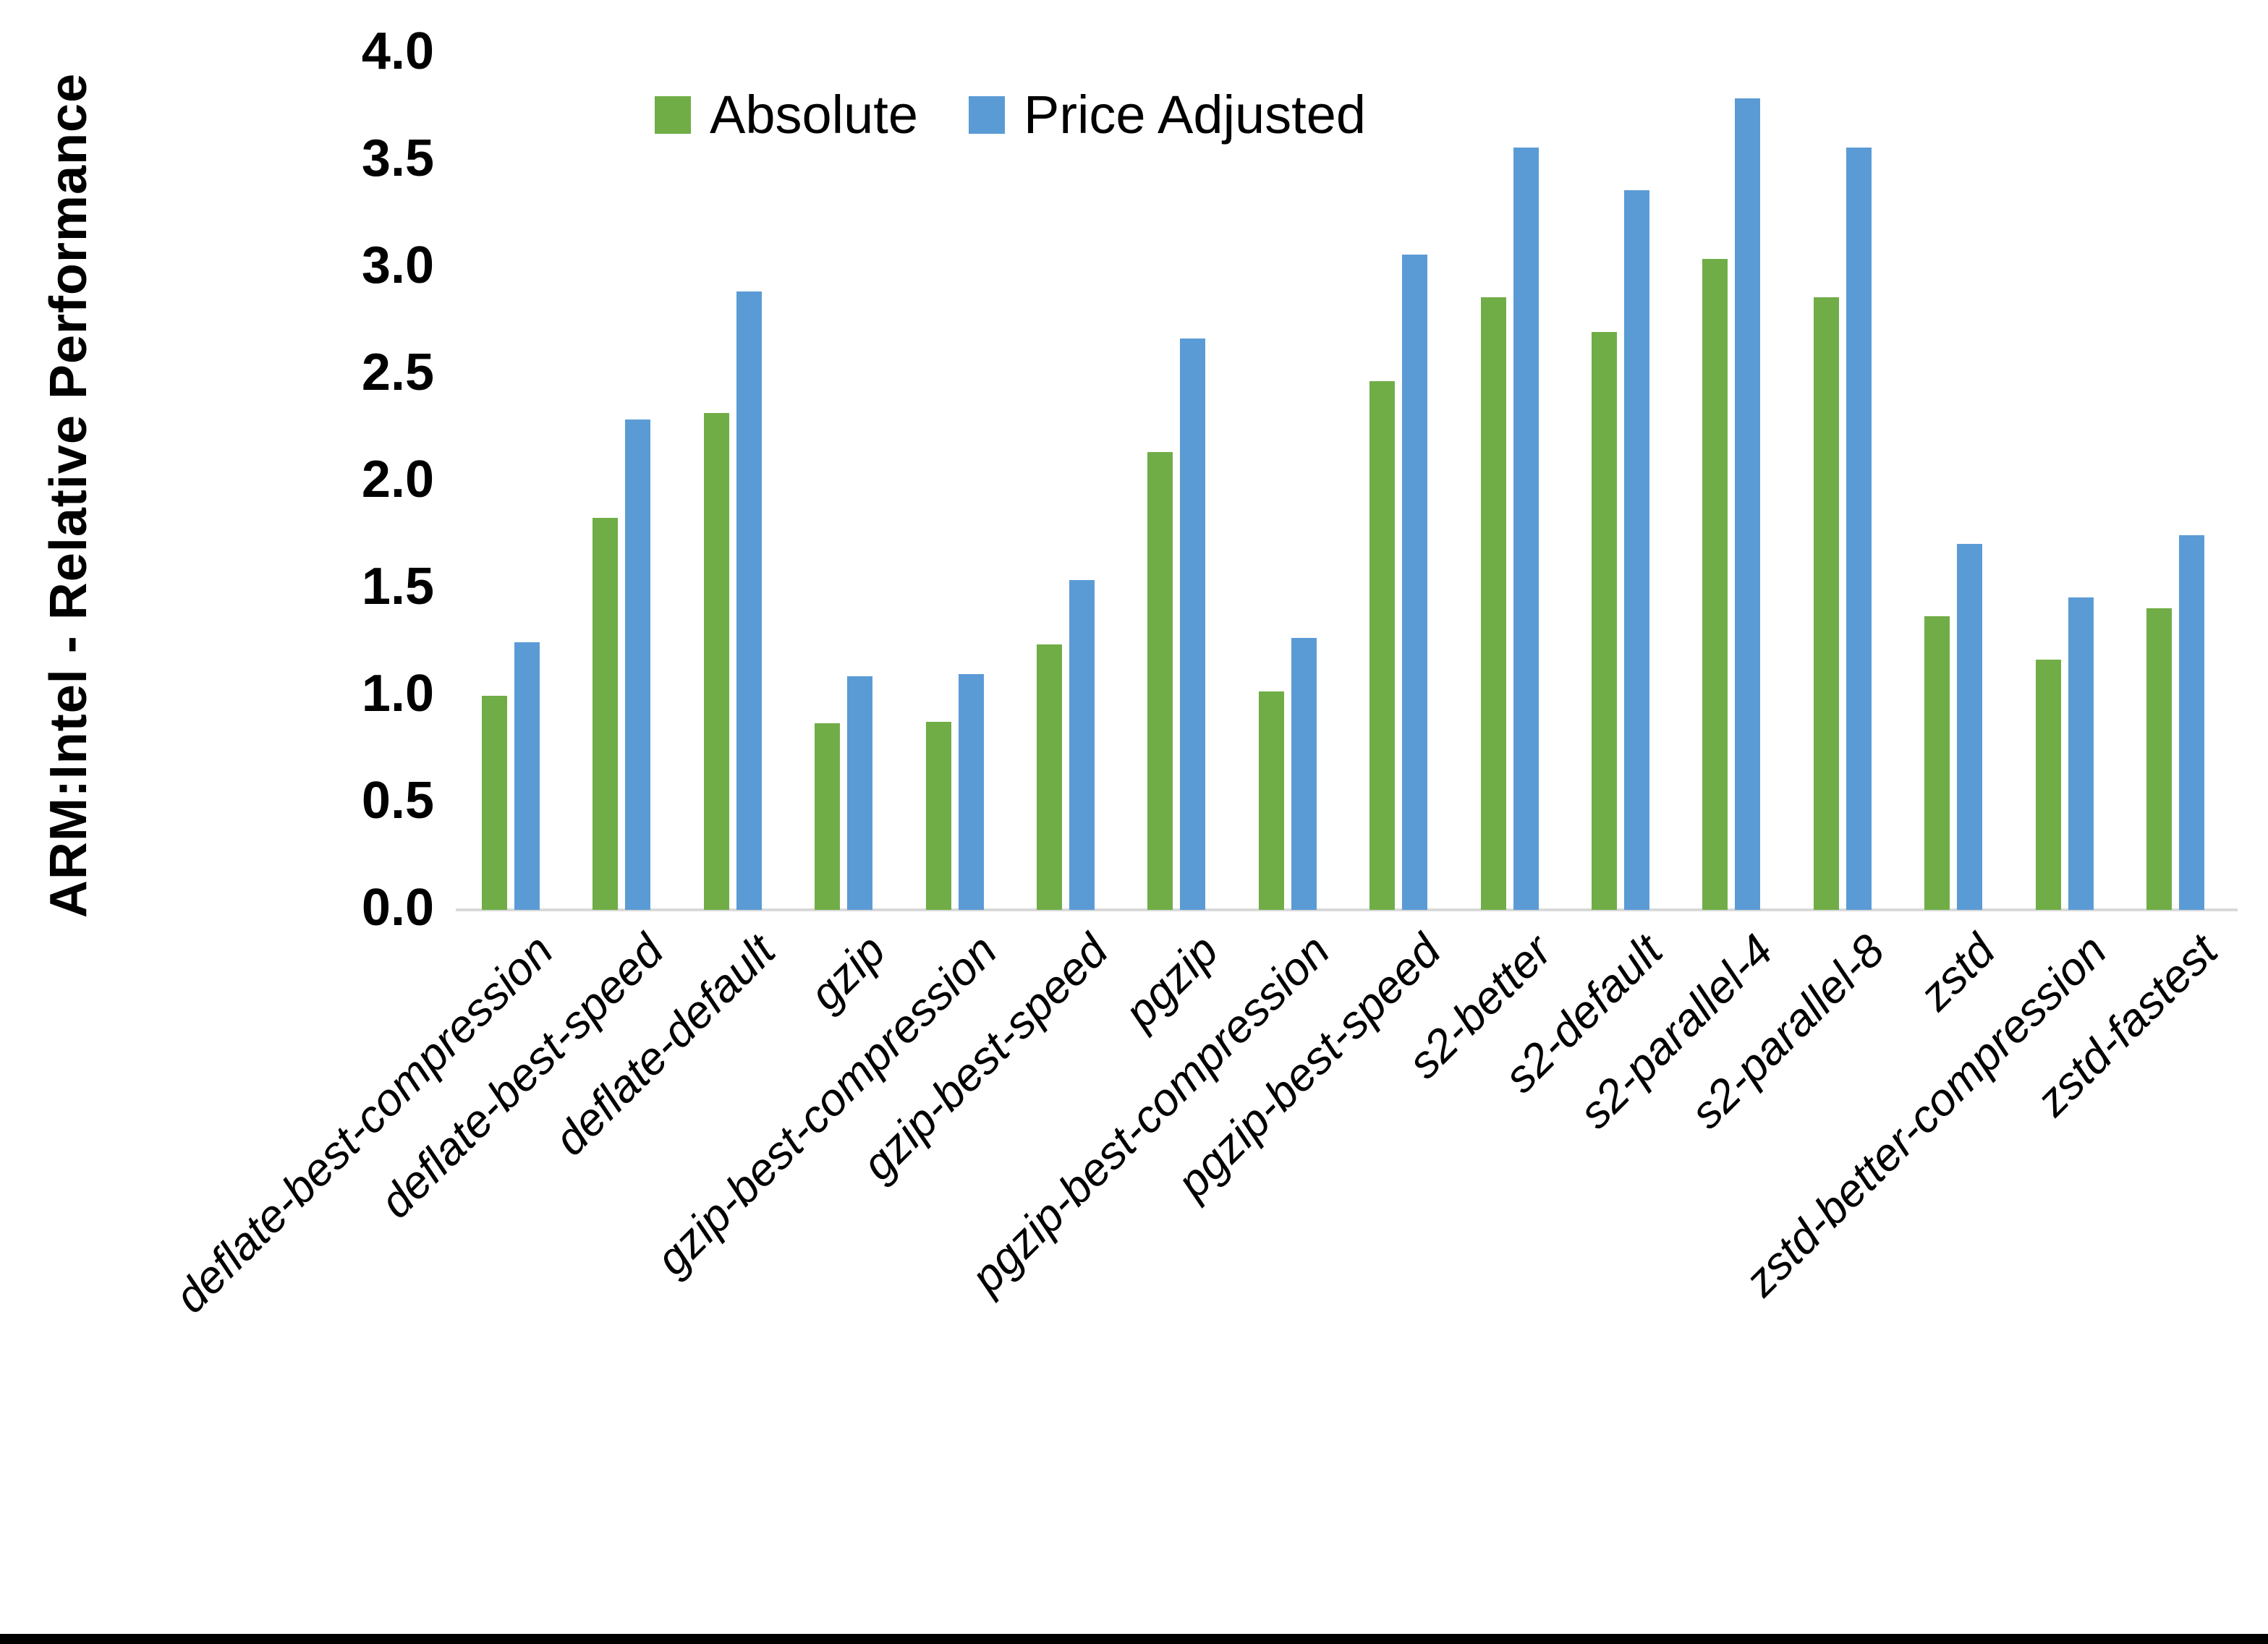 The image size is (2268, 1644). Describe the element at coordinates (814, 115) in the screenshot. I see `legend-label-absolute: Absolute` at that location.